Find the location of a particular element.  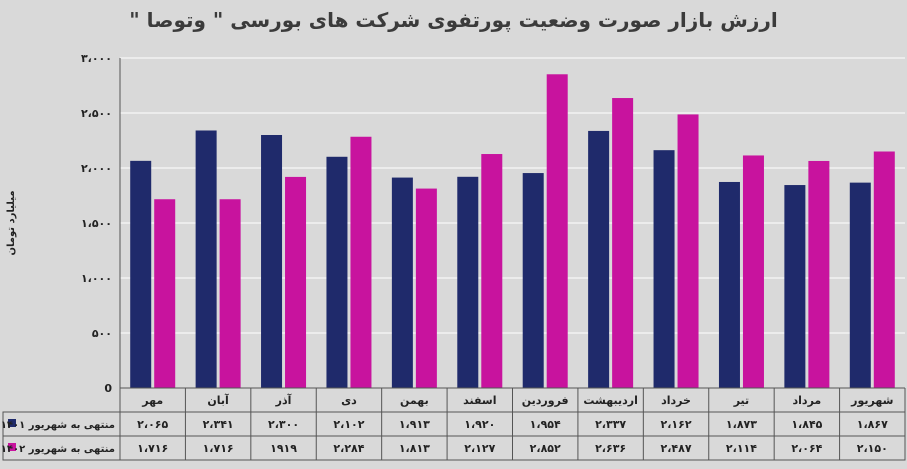

data-label: ۱،۹۲۰ is located at coordinates (479, 424).